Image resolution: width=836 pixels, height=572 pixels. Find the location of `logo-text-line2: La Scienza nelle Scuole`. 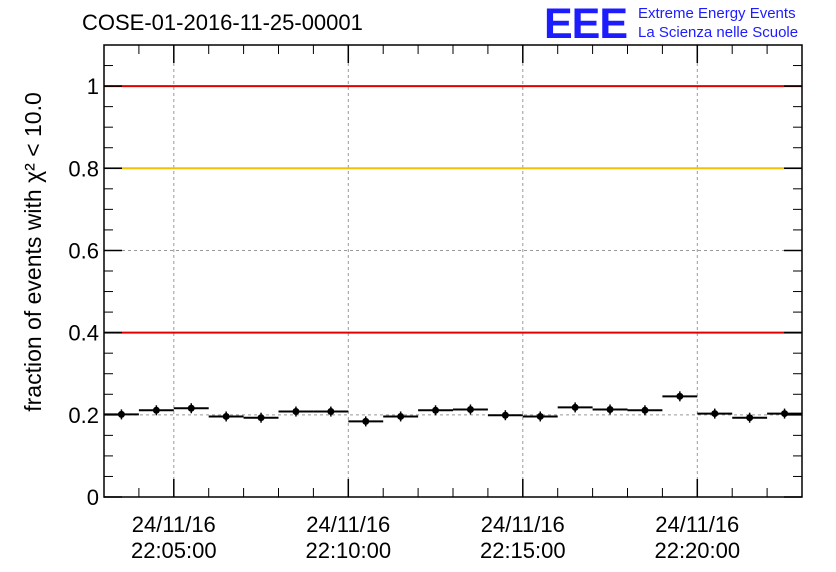

logo-text-line2: La Scienza nelle Scuole is located at coordinates (718, 32).